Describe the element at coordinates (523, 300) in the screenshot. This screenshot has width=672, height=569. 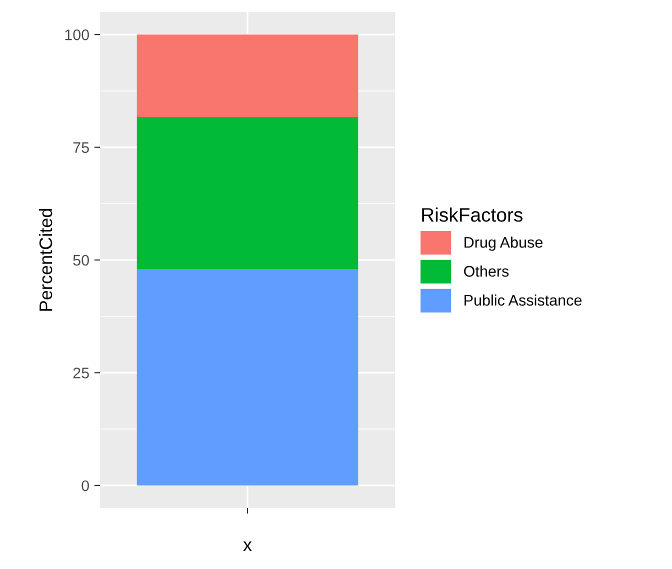
I see `legend-label: Public Assistance` at that location.